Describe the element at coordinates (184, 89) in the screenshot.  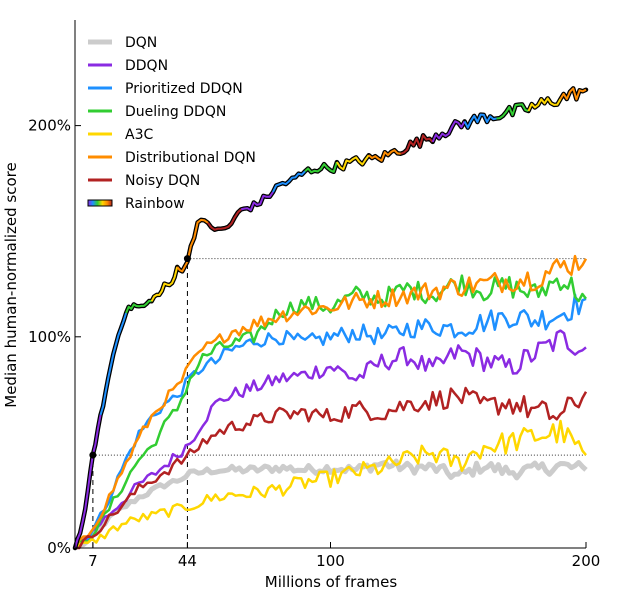
I see `legend-label-prioritized-ddqn: Prioritized DDQN` at that location.